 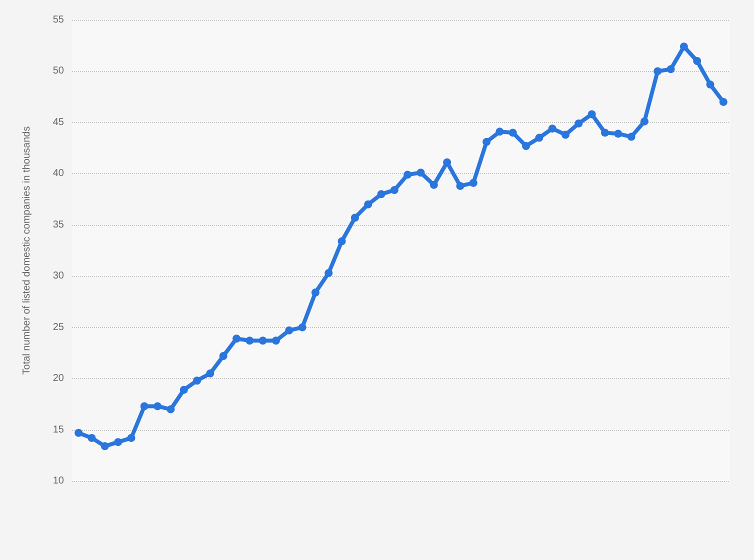 What do you see at coordinates (58, 430) in the screenshot?
I see `y-tick-label: 15` at bounding box center [58, 430].